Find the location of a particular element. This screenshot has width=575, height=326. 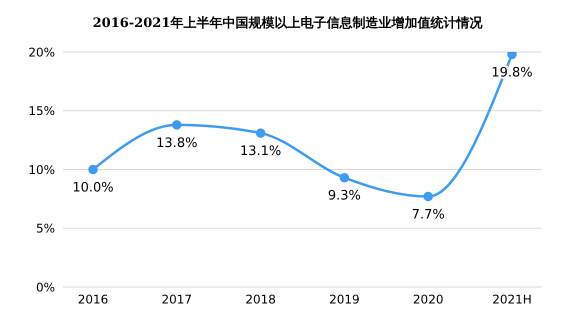

y-tick-label: 0% is located at coordinates (45, 287).